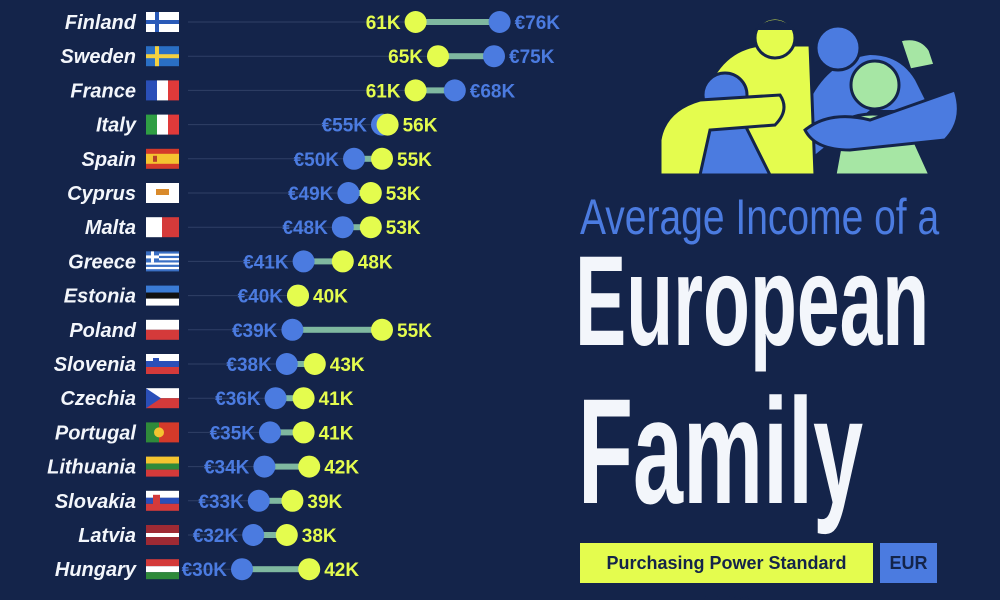  Describe the element at coordinates (199, 501) in the screenshot. I see `chart-row: Slovakia 39K €33K` at that location.